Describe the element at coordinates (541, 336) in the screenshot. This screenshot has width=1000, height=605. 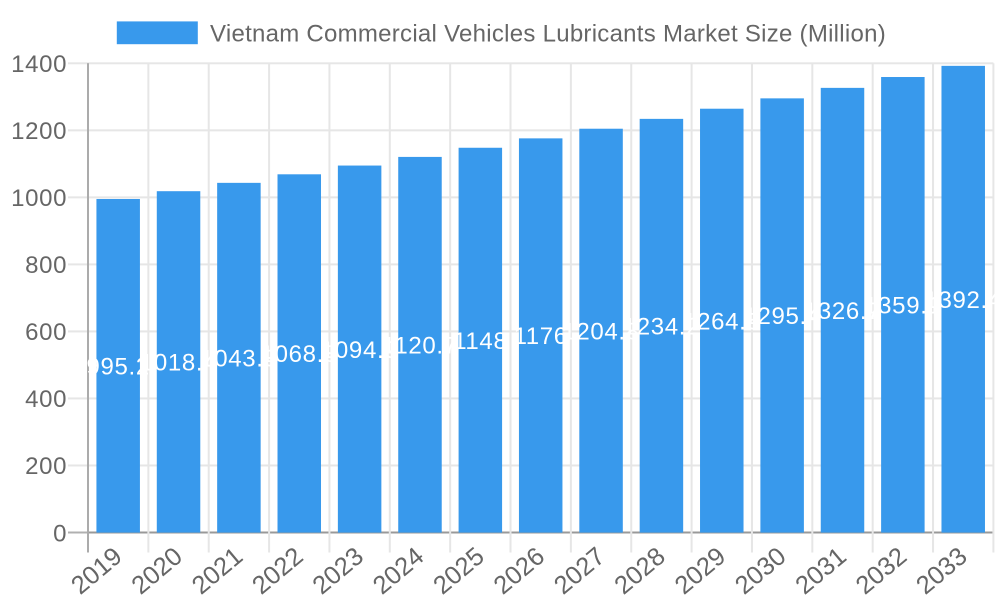
I see `svg-text: 1176` at that location.